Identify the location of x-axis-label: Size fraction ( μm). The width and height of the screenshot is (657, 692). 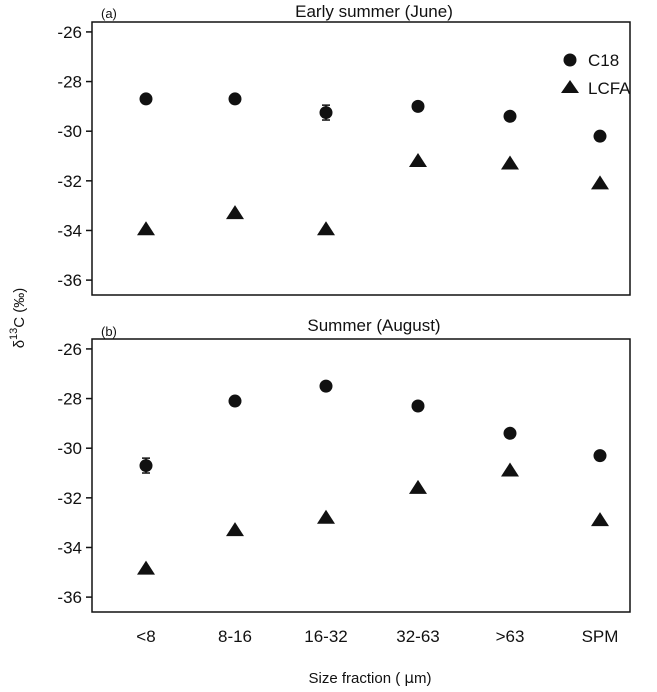
(370, 678).